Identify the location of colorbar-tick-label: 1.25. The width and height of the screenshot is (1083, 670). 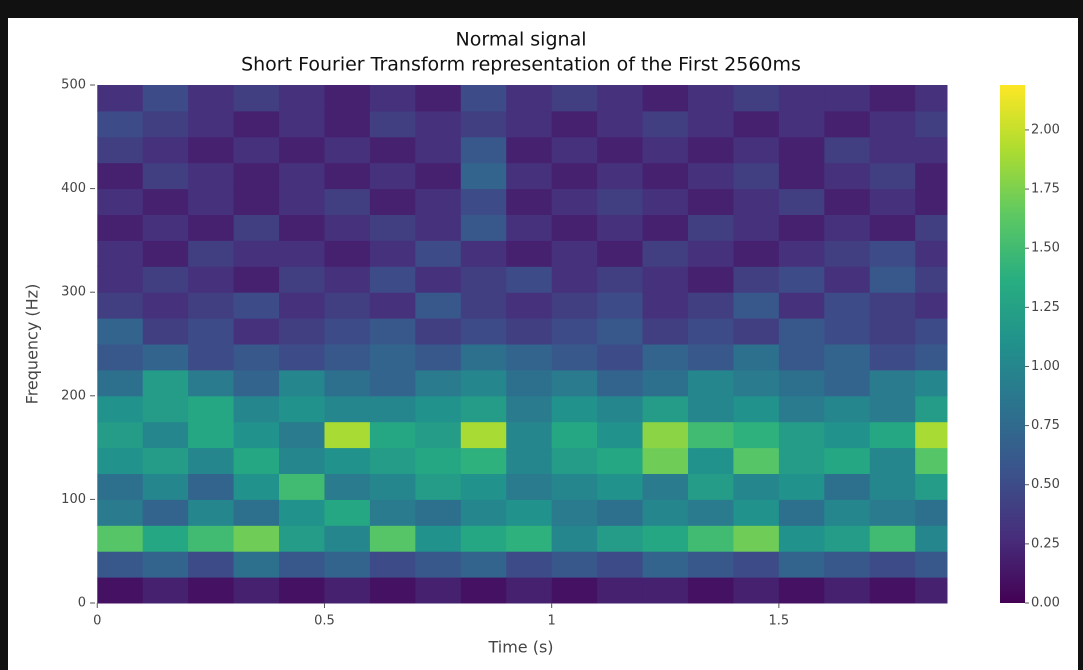
(1045, 307).